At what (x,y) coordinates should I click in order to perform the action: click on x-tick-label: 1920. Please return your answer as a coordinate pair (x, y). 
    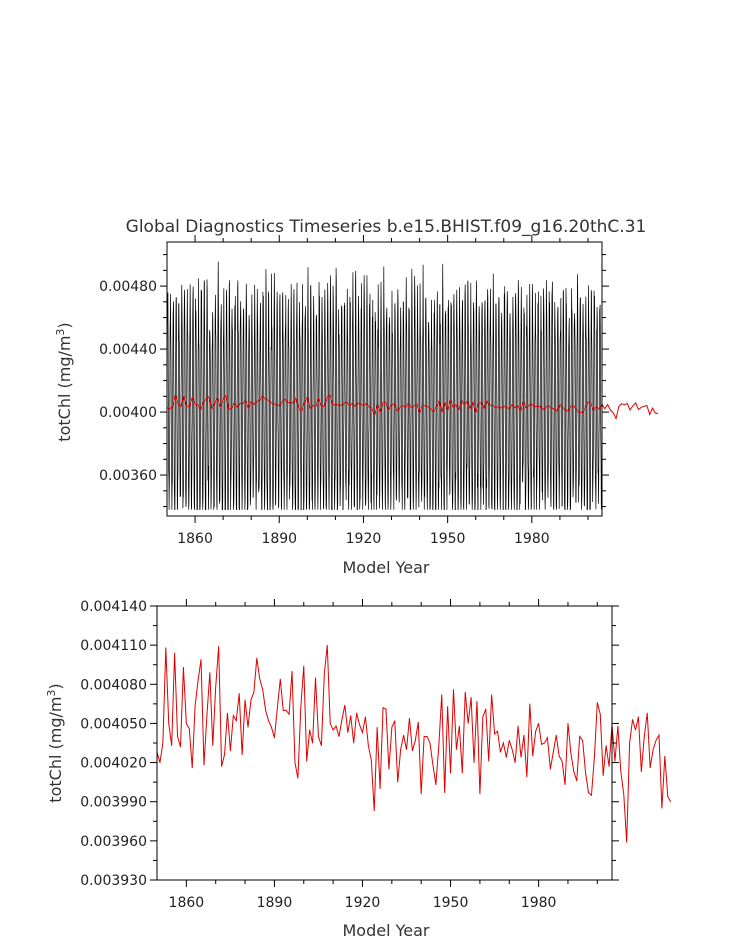
    Looking at the image, I should click on (363, 903).